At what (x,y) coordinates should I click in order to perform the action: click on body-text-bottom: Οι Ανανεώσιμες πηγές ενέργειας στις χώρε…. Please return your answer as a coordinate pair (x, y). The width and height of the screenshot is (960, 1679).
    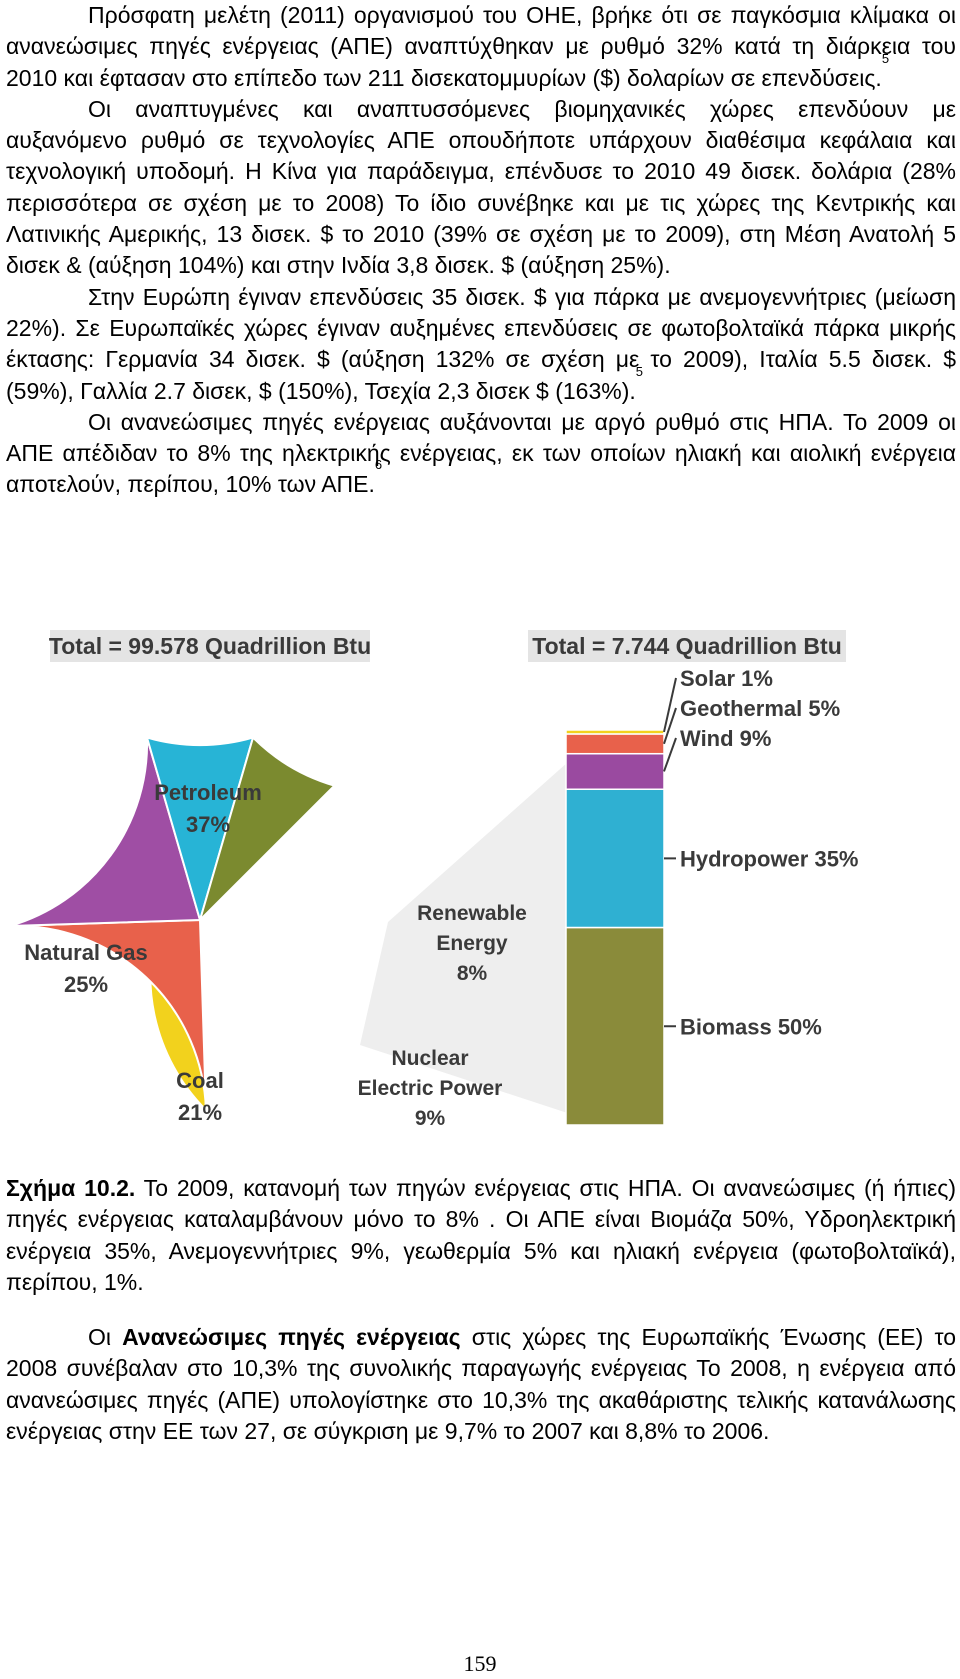
    Looking at the image, I should click on (481, 1384).